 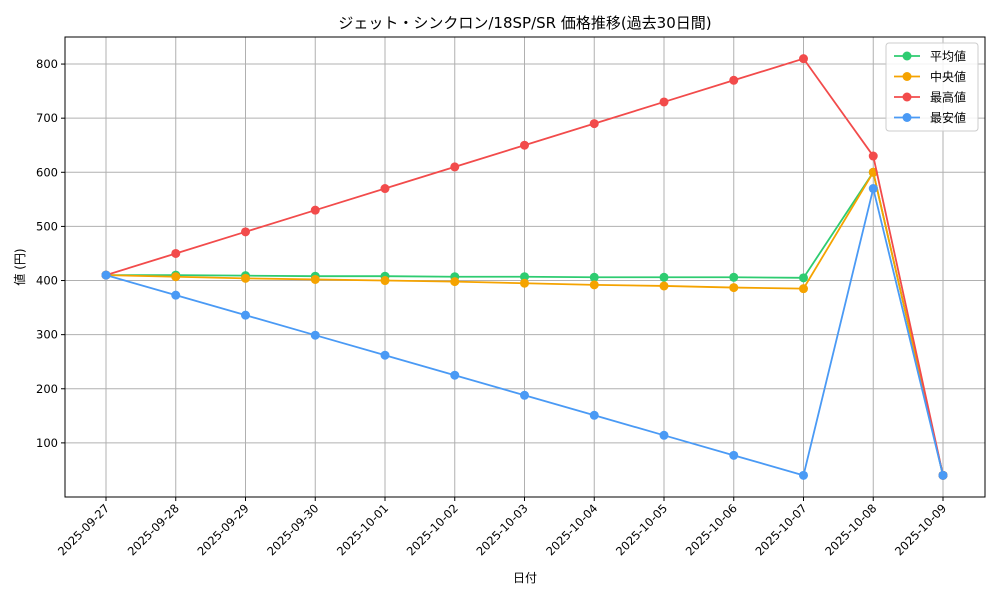 I want to click on chart-title: ジェット・シンクロン/18SP/SR 価格推移(過去30日間), so click(x=524, y=23).